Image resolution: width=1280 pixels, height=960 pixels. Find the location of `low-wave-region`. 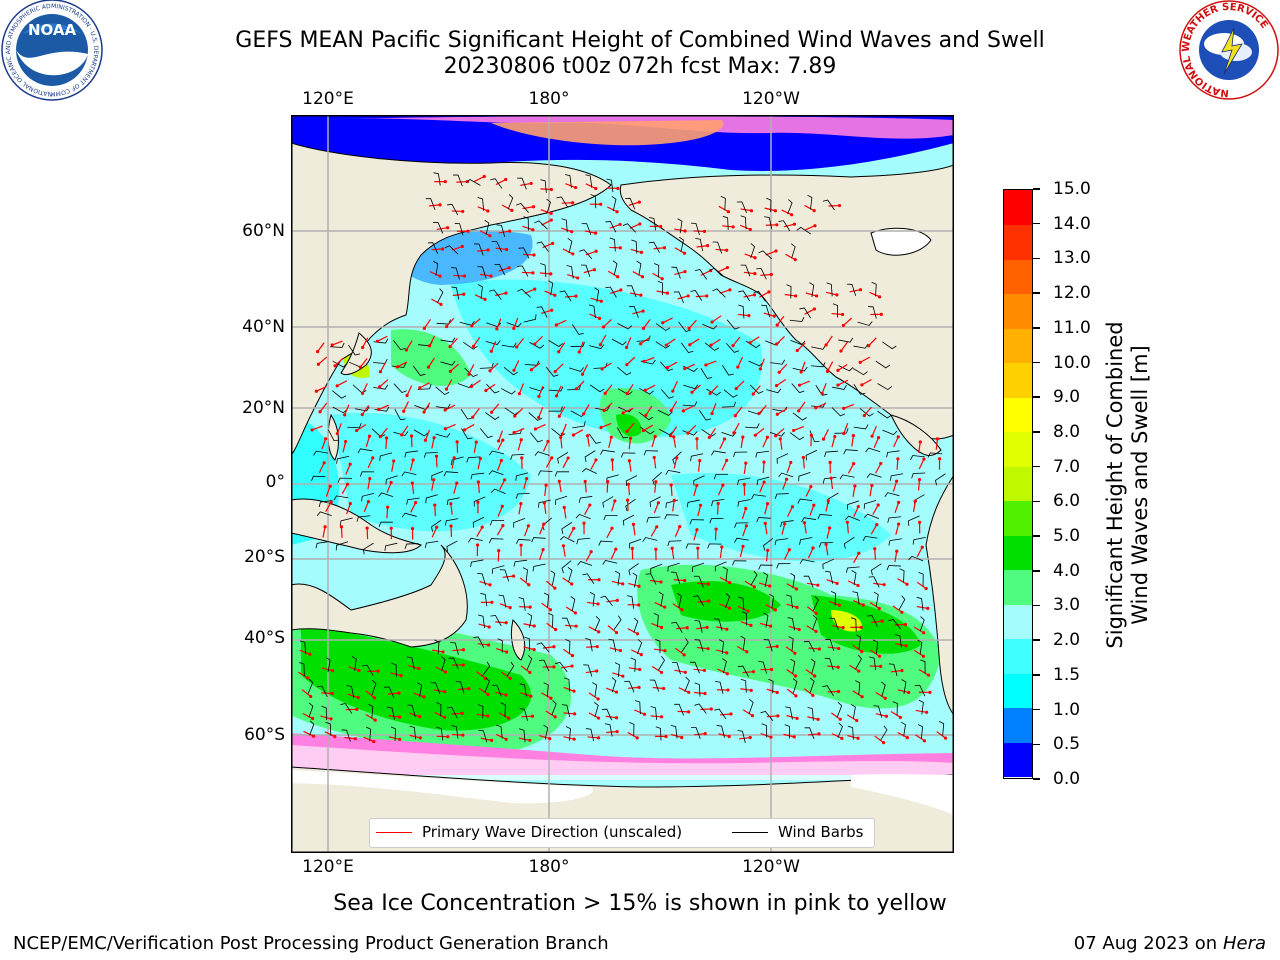

low-wave-region is located at coordinates (431, 472).